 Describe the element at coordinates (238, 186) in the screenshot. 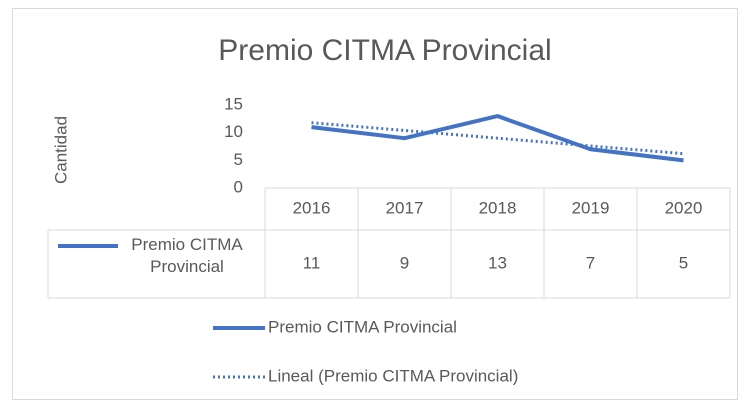

I see `y-tick-label: 0` at that location.